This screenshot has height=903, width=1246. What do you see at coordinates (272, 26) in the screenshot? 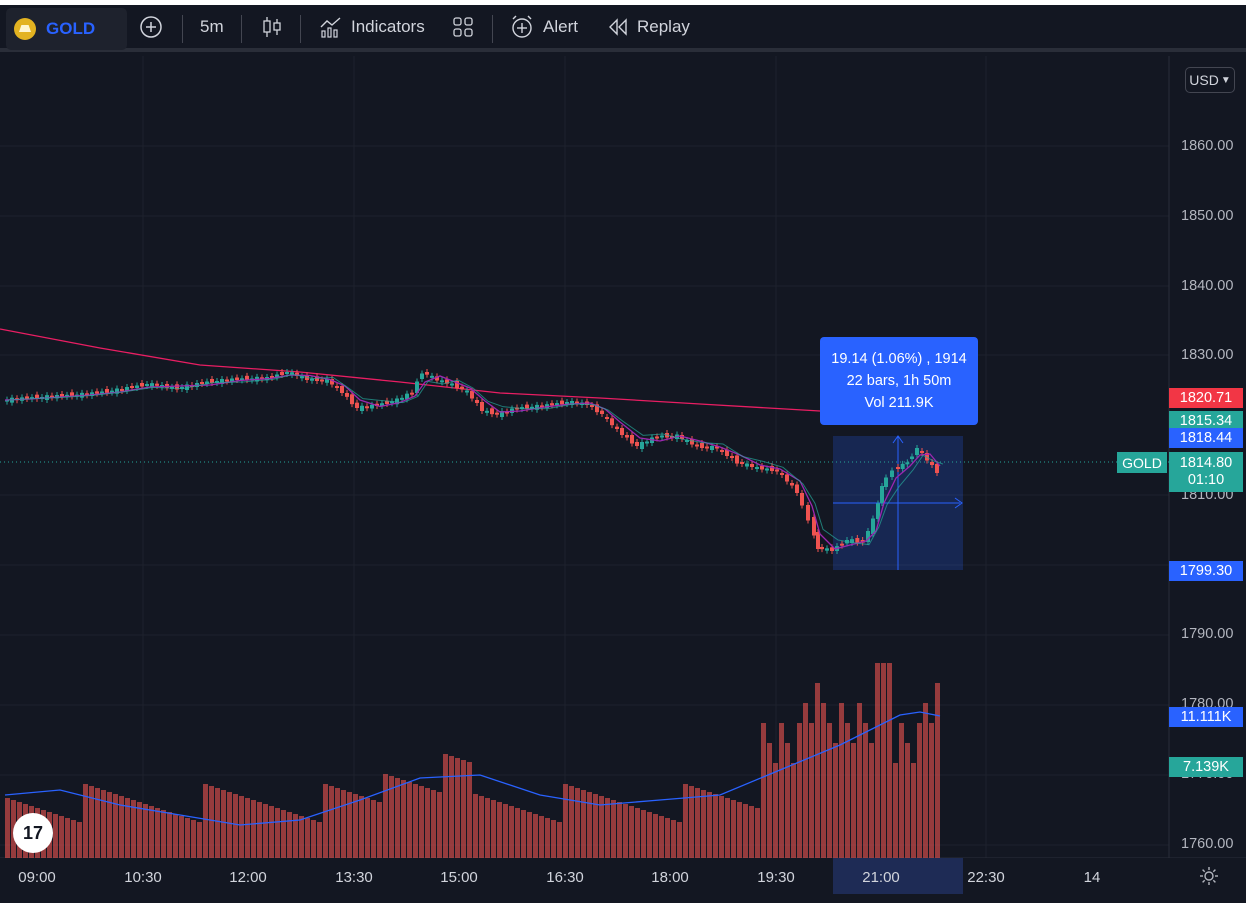
I see `chart-type-button` at bounding box center [272, 26].